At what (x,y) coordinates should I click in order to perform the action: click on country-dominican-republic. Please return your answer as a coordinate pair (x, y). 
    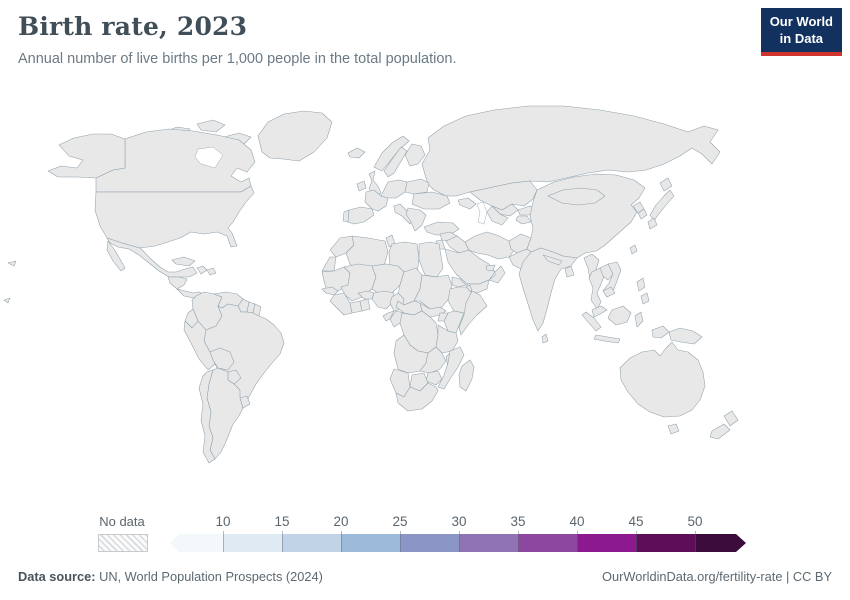
    Looking at the image, I should click on (211, 271).